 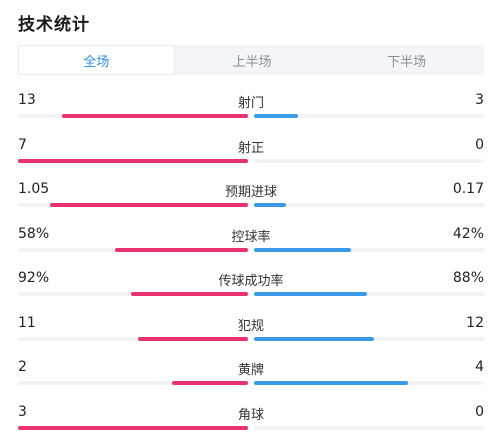 I want to click on home-value: 3, so click(x=22, y=411).